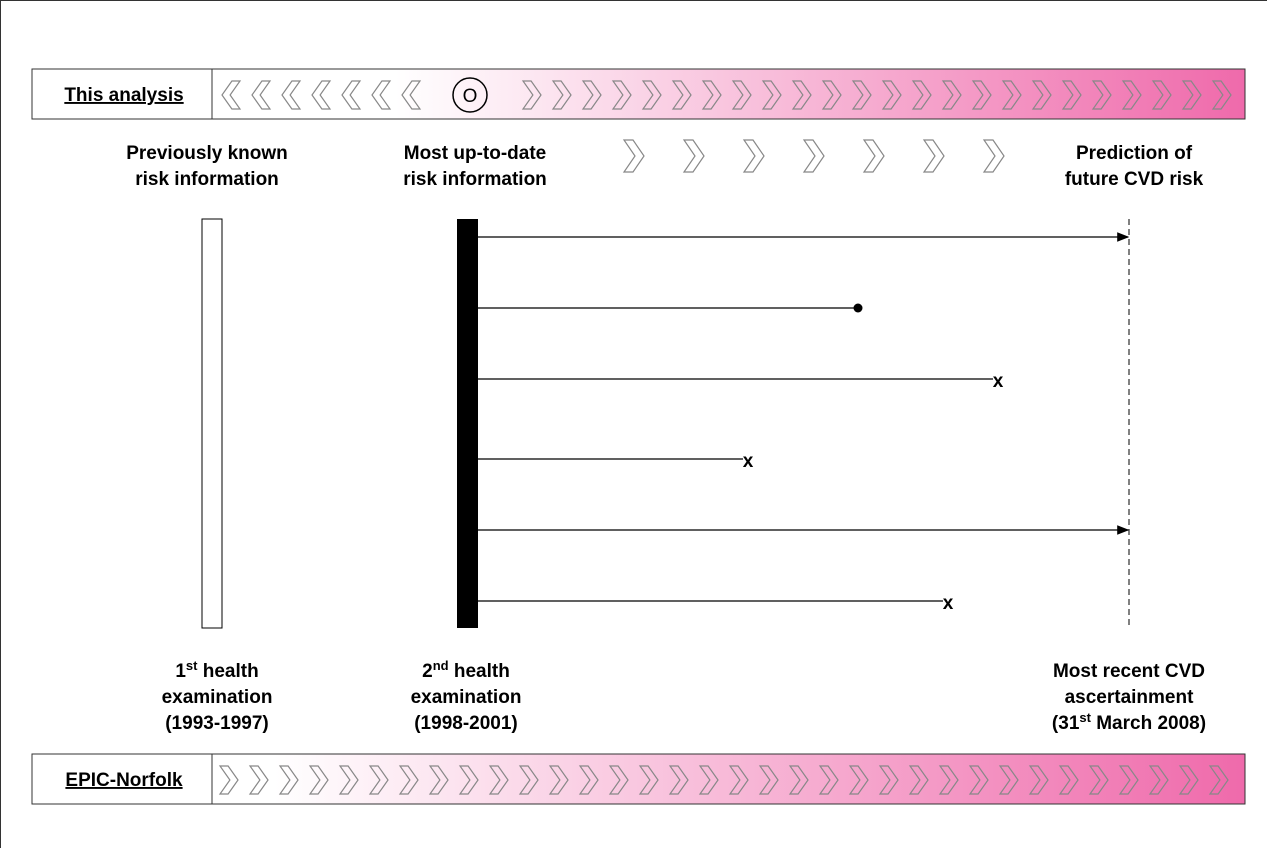 This screenshot has height=848, width=1267. Describe the element at coordinates (207, 153) in the screenshot. I see `header: Previously known` at that location.